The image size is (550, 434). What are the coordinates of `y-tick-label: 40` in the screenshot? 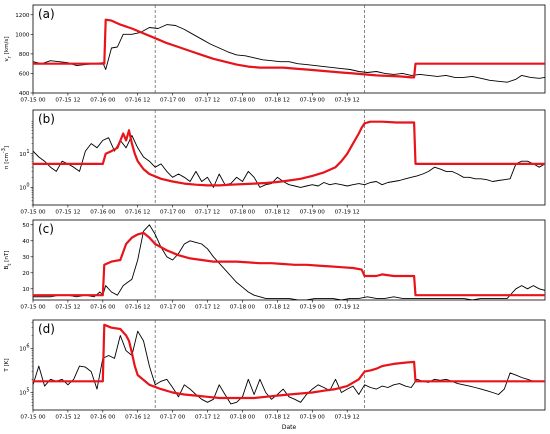 It's located at (26, 242).